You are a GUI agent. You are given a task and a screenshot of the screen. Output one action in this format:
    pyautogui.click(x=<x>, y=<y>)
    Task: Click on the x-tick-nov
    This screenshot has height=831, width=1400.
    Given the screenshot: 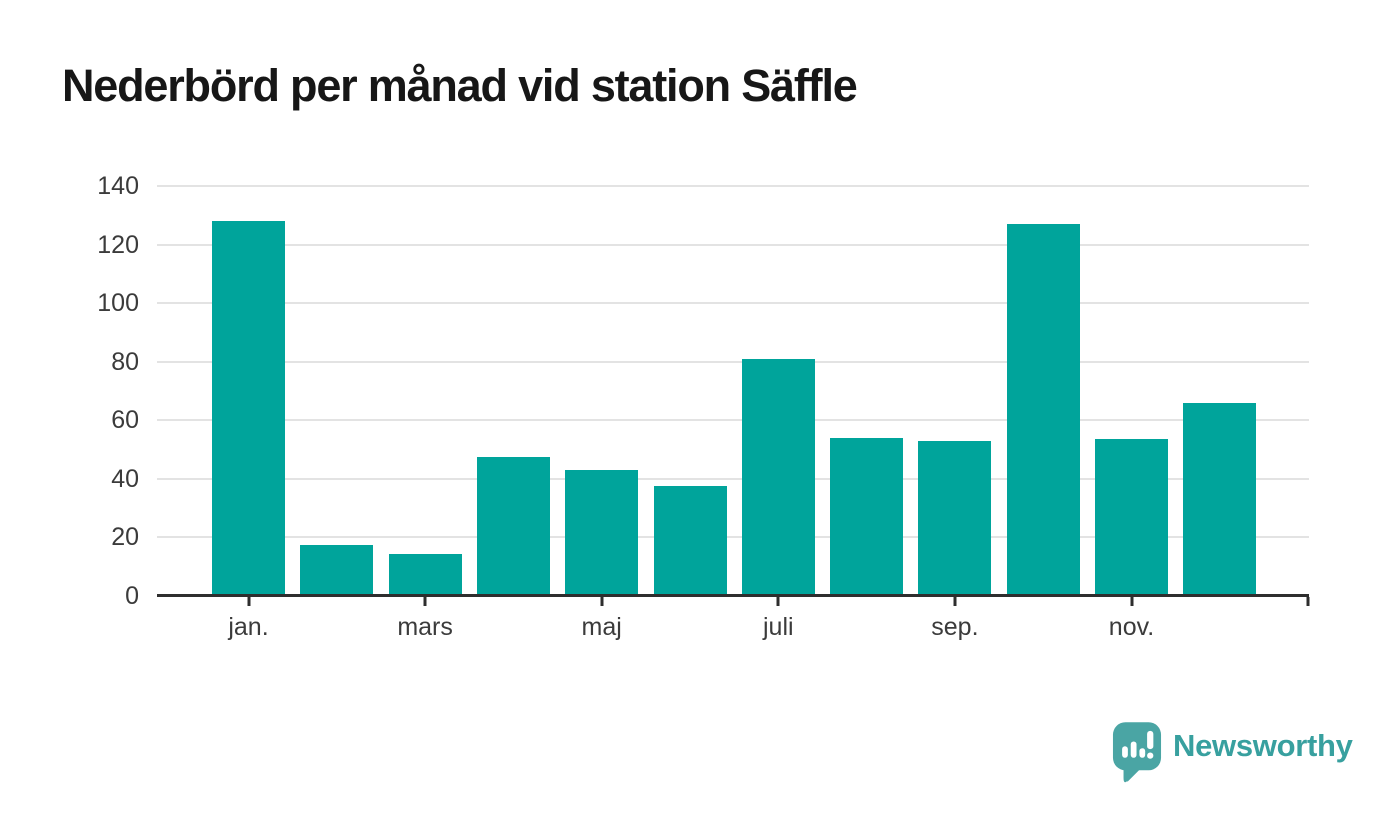 What is the action you would take?
    pyautogui.click(x=1131, y=601)
    